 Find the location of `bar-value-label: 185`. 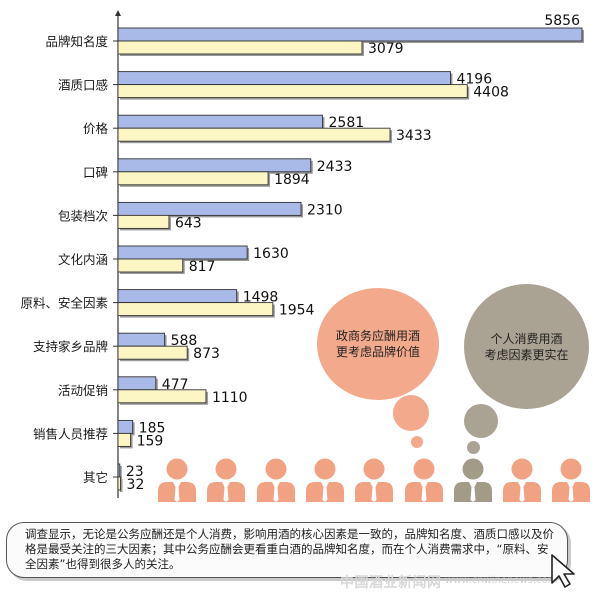

bar-value-label: 185 is located at coordinates (152, 428).